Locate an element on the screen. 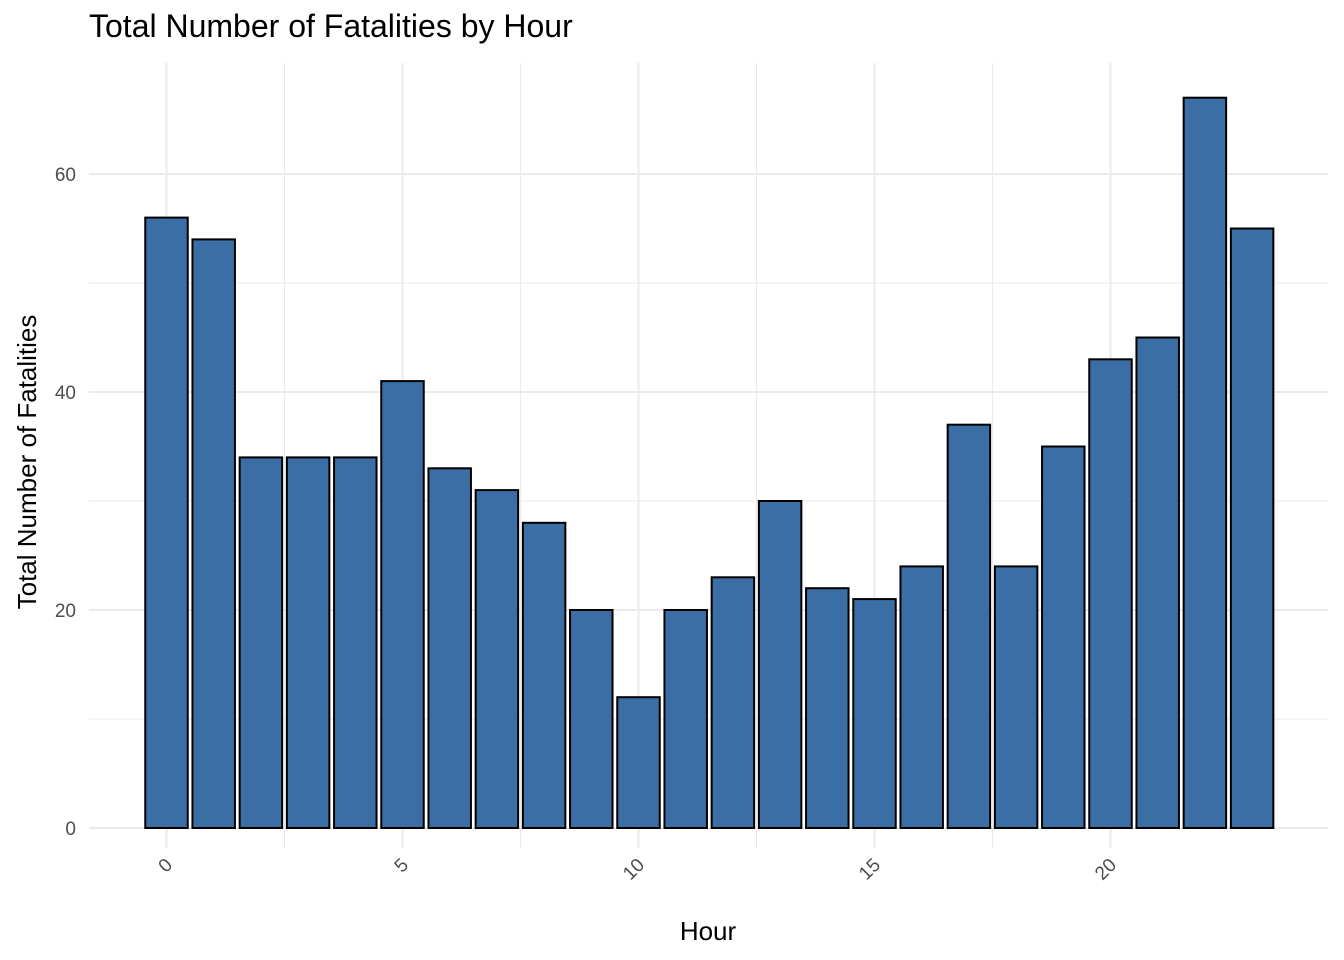 Image resolution: width=1344 pixels, height=960 pixels. y-axis-title: Total Number of Fatalities is located at coordinates (27, 462).